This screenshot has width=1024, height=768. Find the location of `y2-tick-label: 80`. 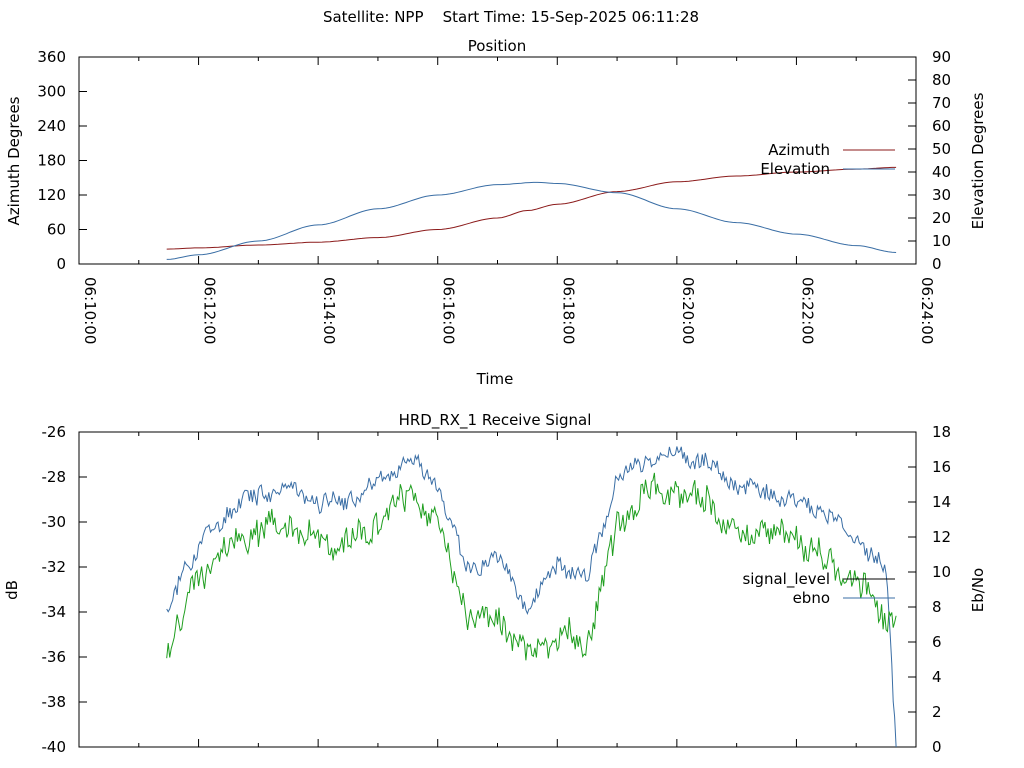

y2-tick-label: 80 is located at coordinates (941, 80).